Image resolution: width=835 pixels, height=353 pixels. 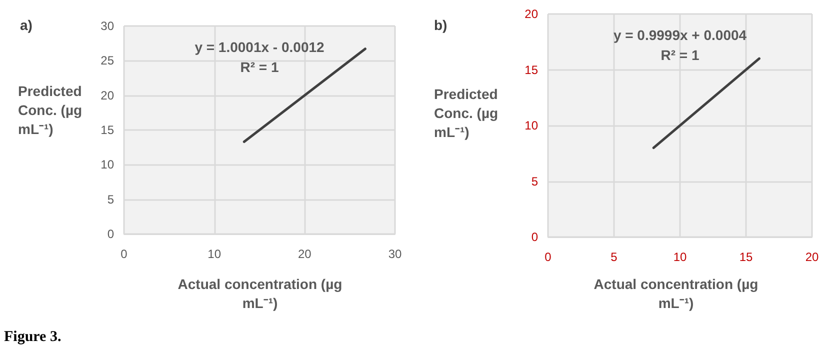 I want to click on annotation: y = 0.9999x + 0.0004, so click(x=680, y=35).